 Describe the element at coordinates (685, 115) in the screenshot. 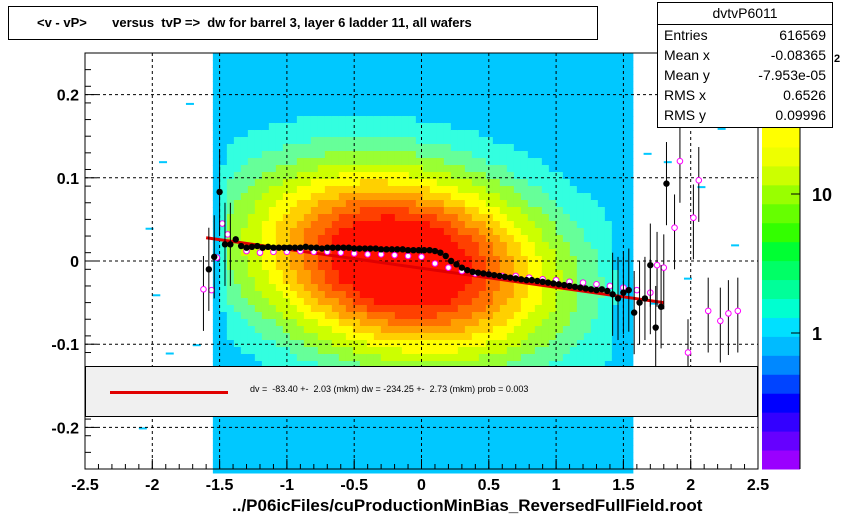

I see `stats-label: RMS y` at that location.